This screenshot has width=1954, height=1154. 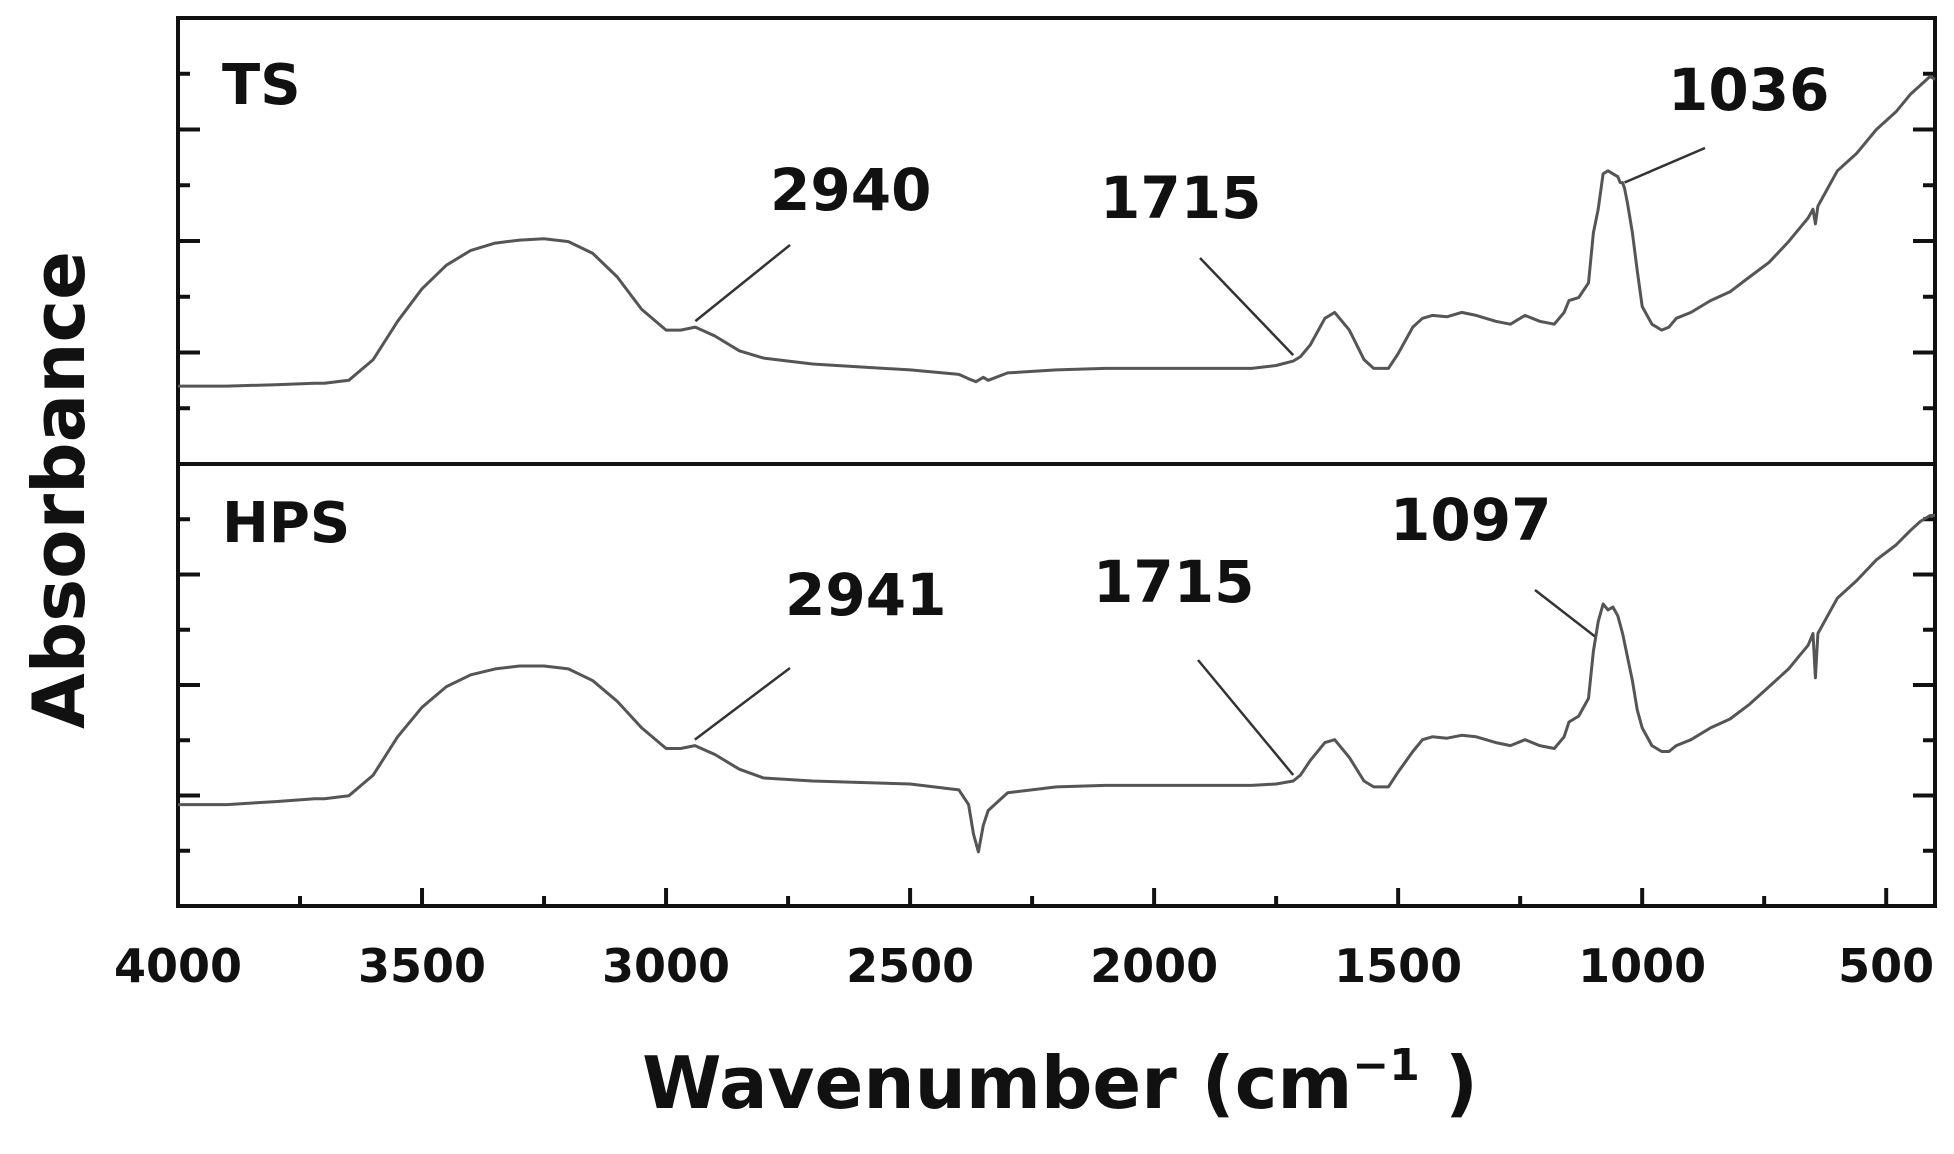 I want to click on x-axis-title-end: ), so click(x=1449, y=1083).